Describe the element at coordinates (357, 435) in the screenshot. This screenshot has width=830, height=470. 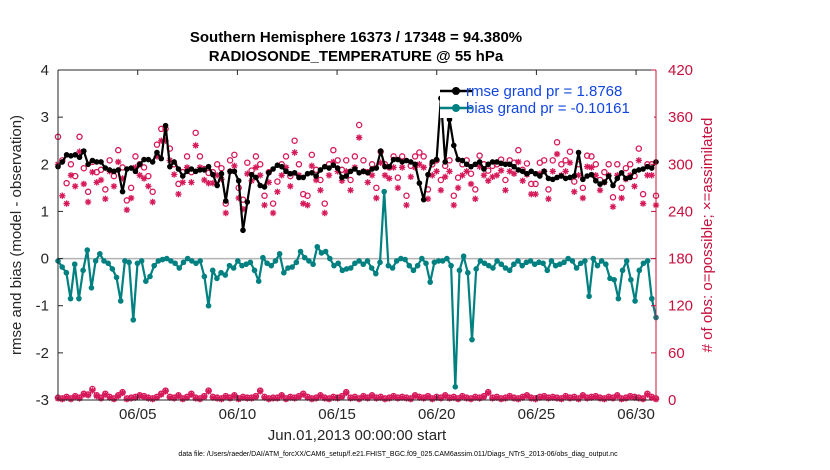
I see `x-axis-label: Jun.01,2013 00:00:00 start` at that location.